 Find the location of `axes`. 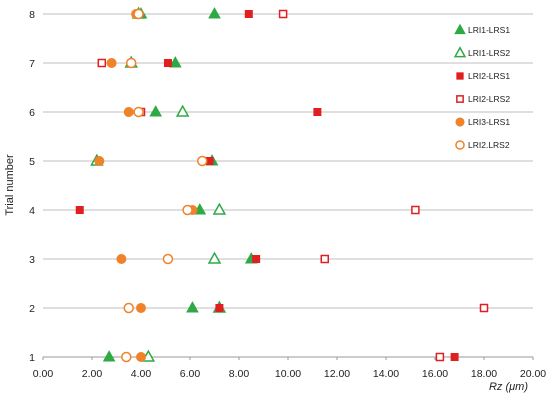

axes is located at coordinates (288, 358).